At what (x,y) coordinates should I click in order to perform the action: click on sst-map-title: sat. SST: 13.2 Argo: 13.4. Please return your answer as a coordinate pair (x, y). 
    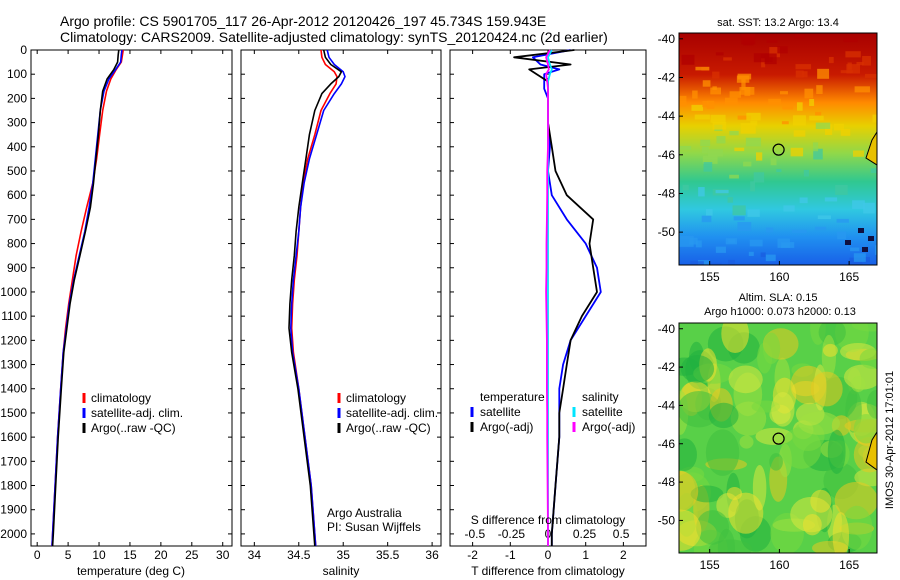
    Looking at the image, I should click on (778, 23).